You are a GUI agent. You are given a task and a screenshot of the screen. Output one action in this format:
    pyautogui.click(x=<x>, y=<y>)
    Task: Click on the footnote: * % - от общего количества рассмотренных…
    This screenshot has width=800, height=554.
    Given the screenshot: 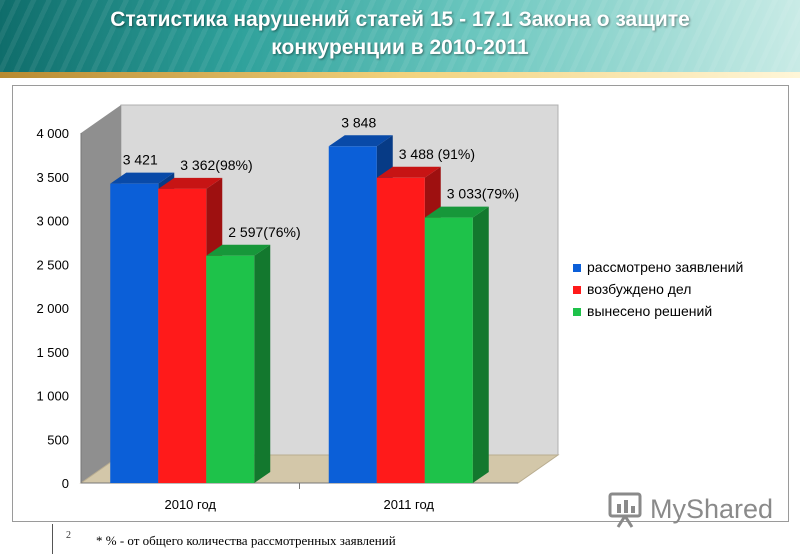 What is the action you would take?
    pyautogui.click(x=246, y=540)
    